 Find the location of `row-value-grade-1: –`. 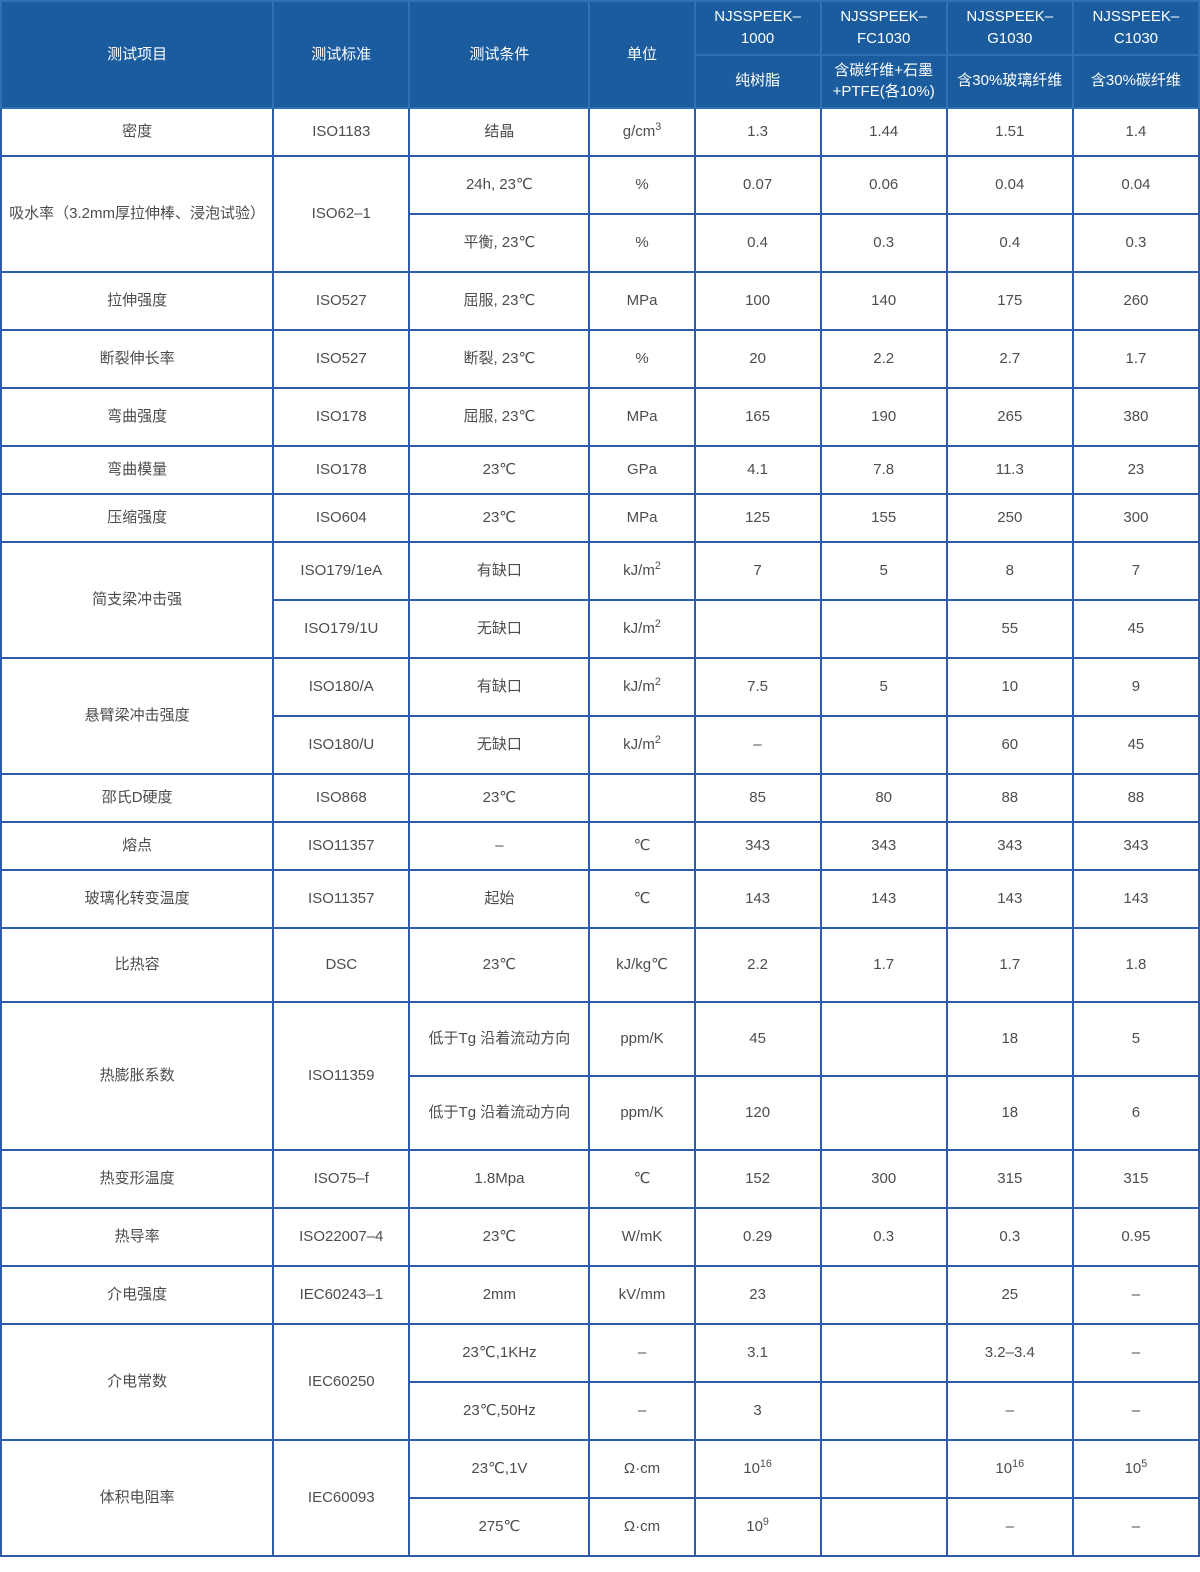

row-value-grade-1: – is located at coordinates (757, 745).